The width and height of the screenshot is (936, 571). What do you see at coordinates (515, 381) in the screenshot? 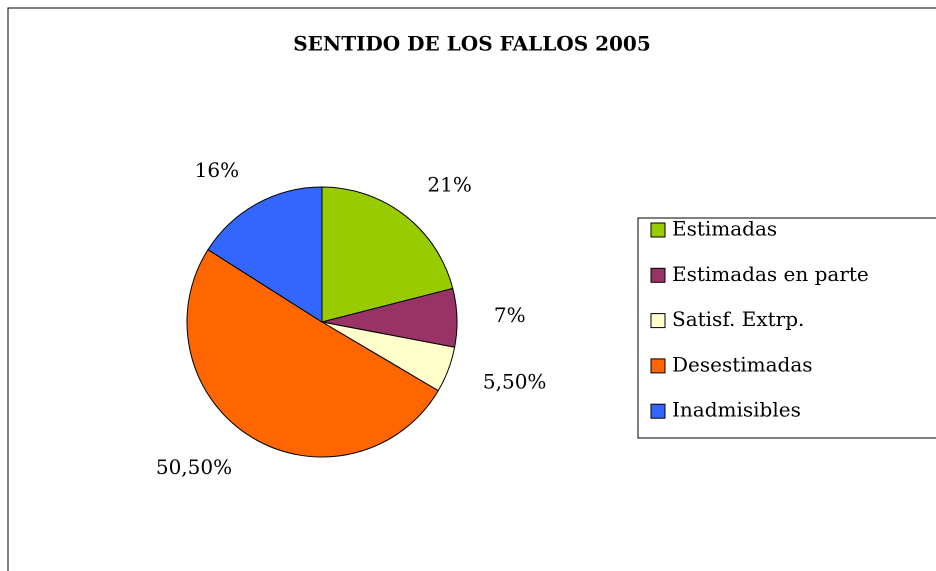
I see `data-label: 5,50%` at bounding box center [515, 381].